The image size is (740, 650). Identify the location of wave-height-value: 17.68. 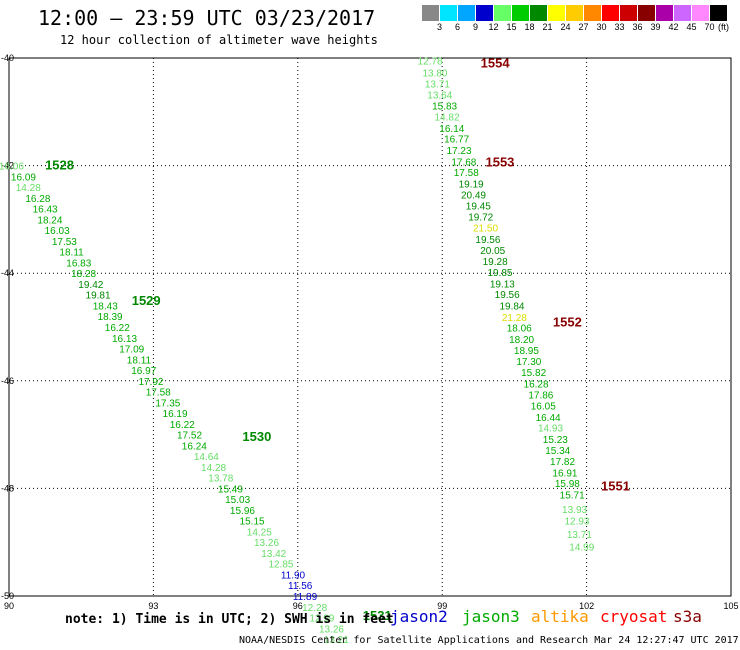
(463, 162).